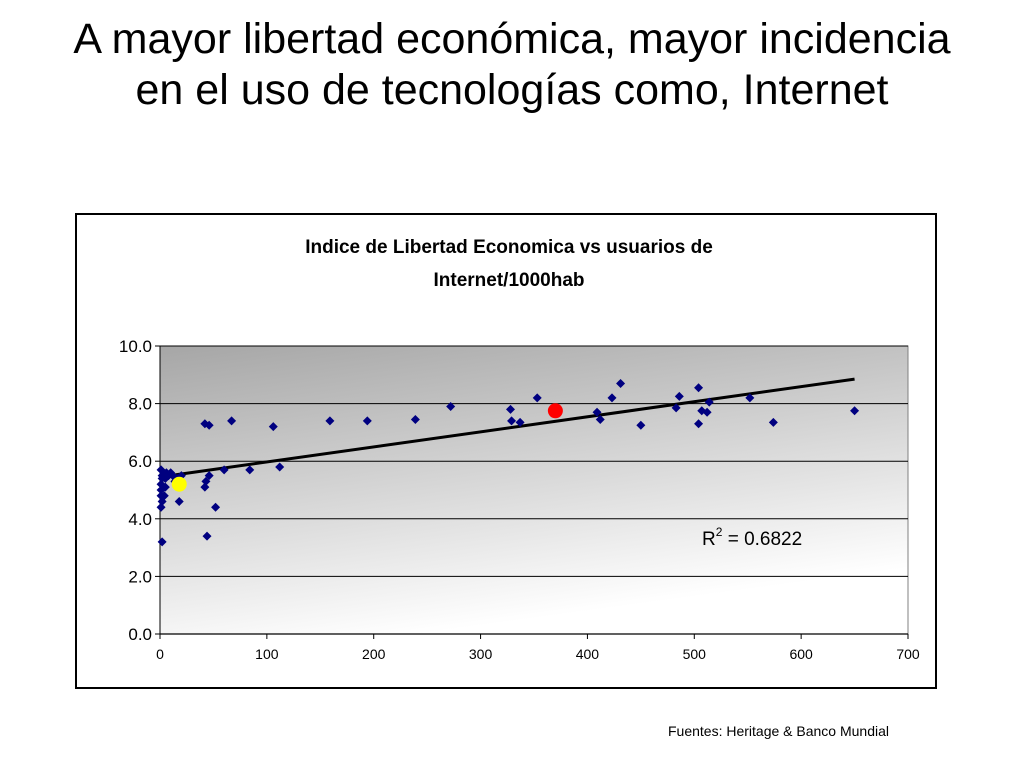 This screenshot has height=768, width=1024. Describe the element at coordinates (140, 576) in the screenshot. I see `y-tick-label: 2.0` at that location.